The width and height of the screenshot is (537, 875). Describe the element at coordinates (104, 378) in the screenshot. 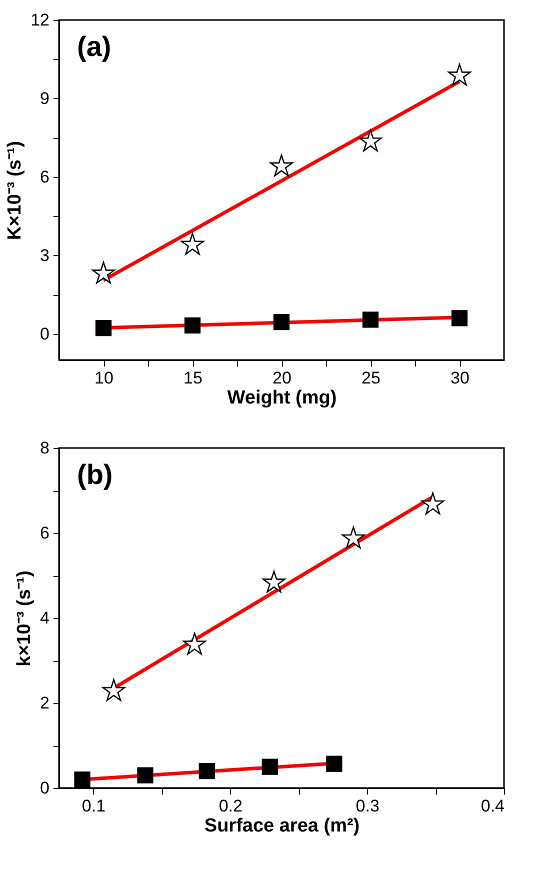

I see `x-tick-label: 10` at that location.